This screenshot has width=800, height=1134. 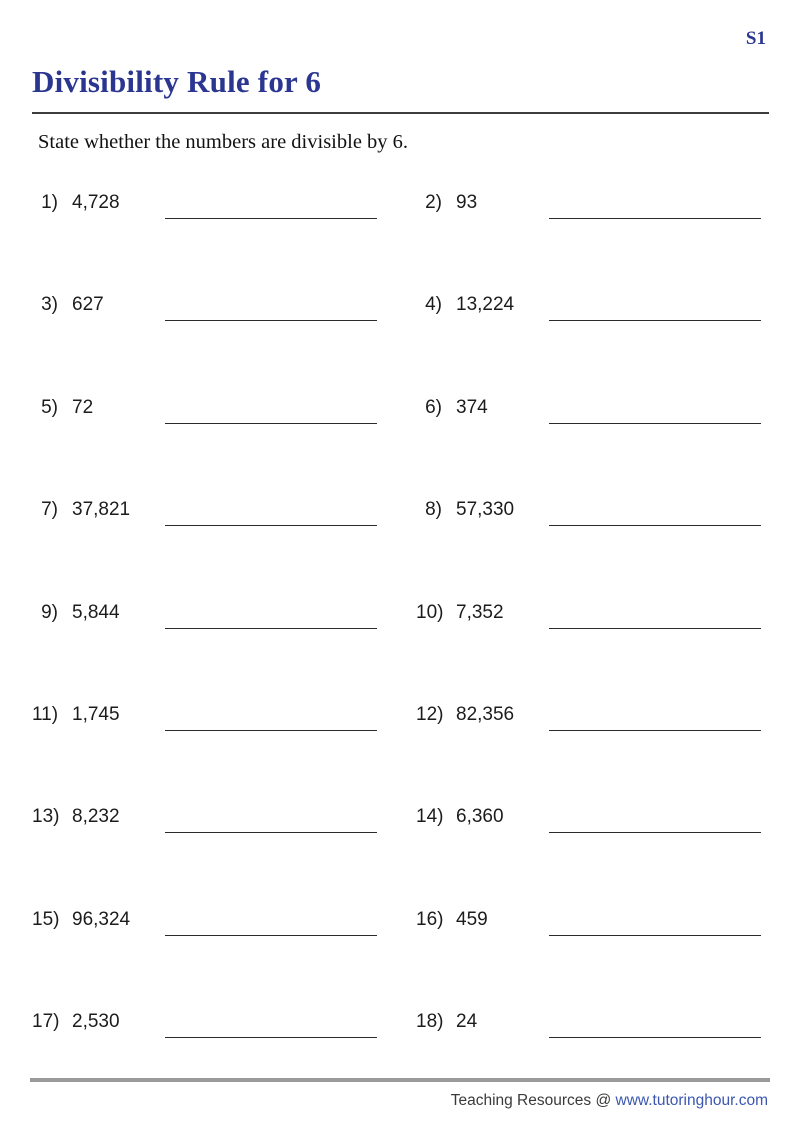 I want to click on problem-item-5: 5) 72, so click(x=224, y=436).